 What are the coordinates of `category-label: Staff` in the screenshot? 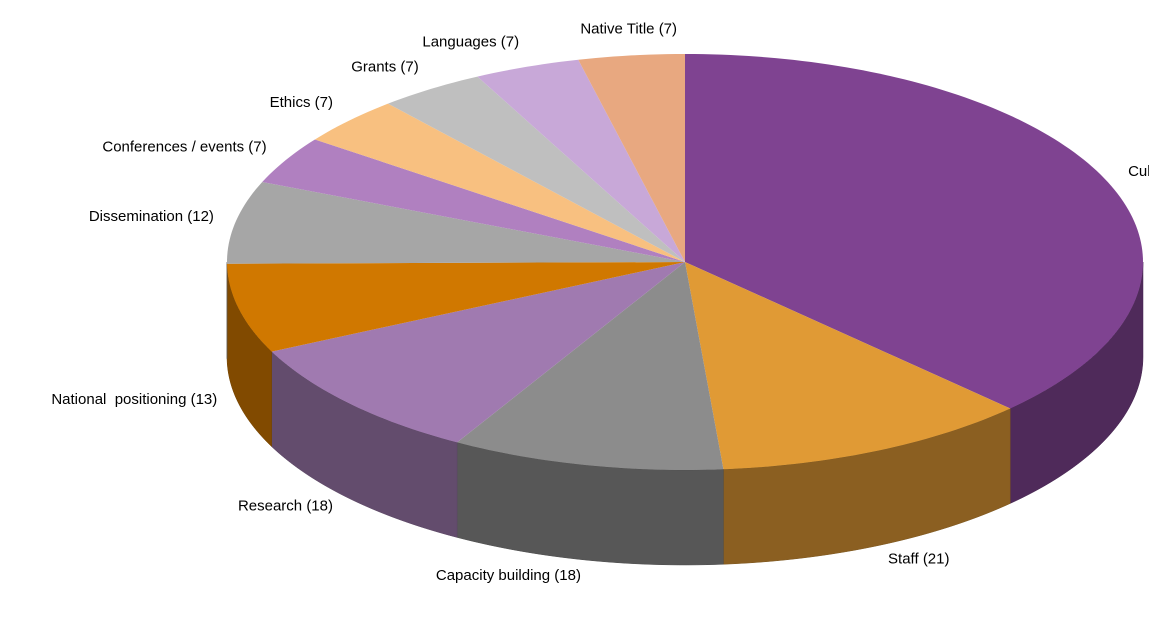 It's located at (903, 558).